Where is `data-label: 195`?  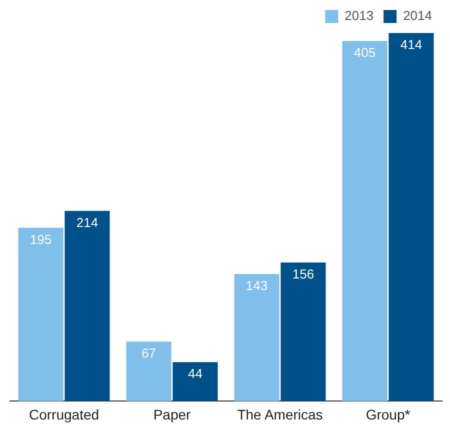 data-label: 195 is located at coordinates (41, 239).